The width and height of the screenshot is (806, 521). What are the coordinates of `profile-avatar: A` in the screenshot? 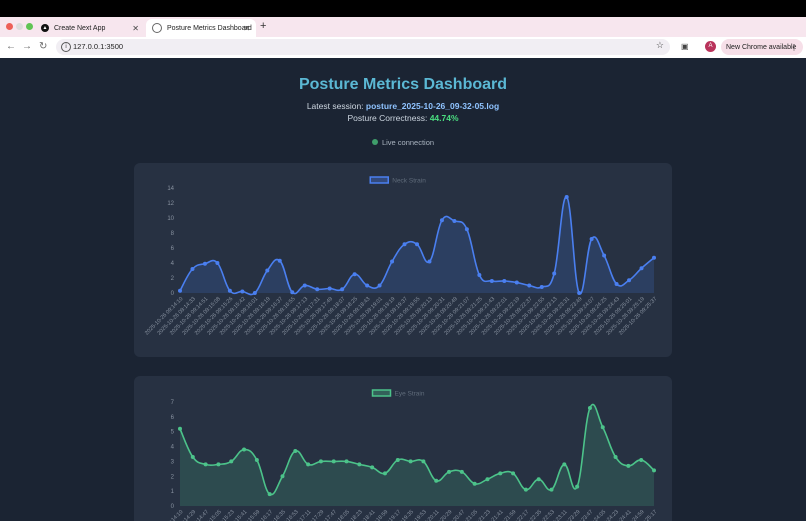 It's located at (710, 46).